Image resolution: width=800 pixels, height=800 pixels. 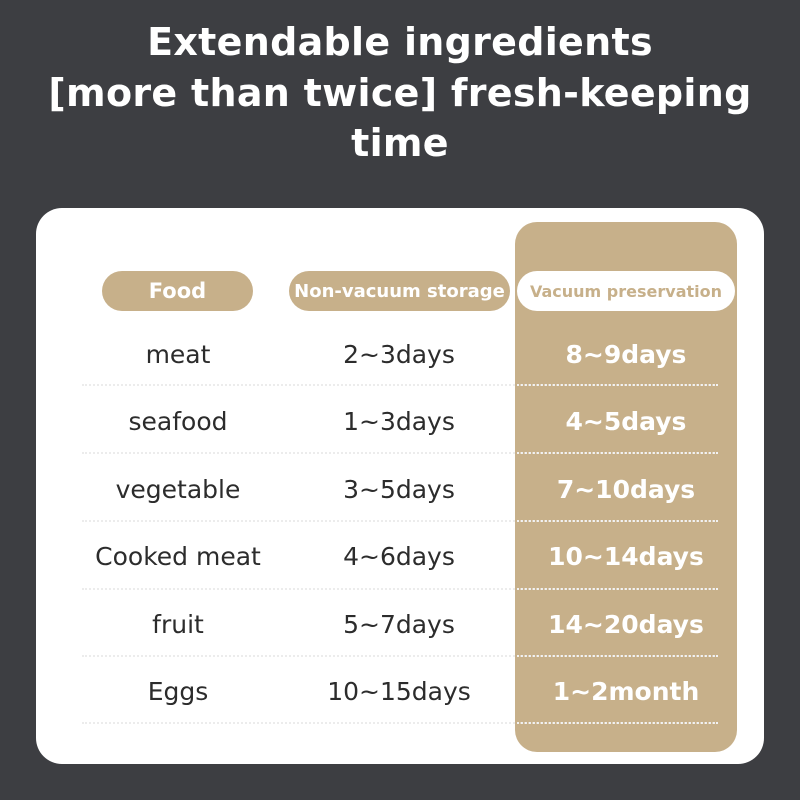 What do you see at coordinates (178, 624) in the screenshot?
I see `row-food: fruit` at bounding box center [178, 624].